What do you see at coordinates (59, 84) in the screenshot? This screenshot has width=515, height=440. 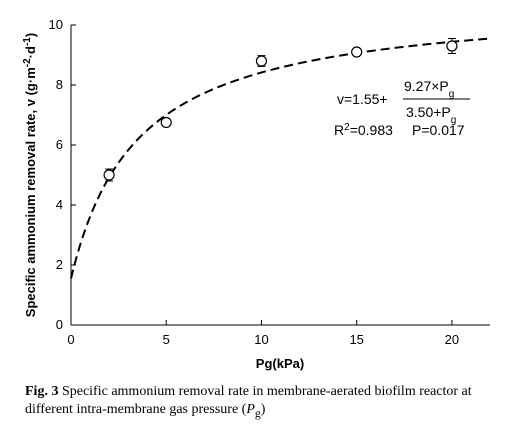 I see `y-tick-label: 8` at bounding box center [59, 84].